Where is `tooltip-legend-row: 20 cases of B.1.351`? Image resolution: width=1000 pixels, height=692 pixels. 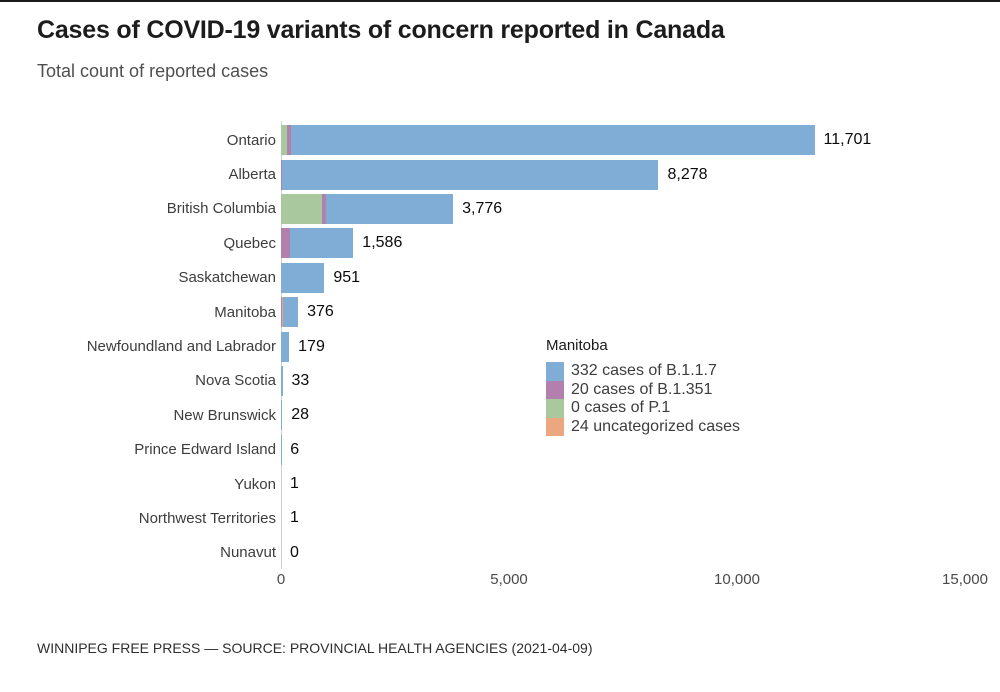 tooltip-legend-row: 20 cases of B.1.351 is located at coordinates (643, 389).